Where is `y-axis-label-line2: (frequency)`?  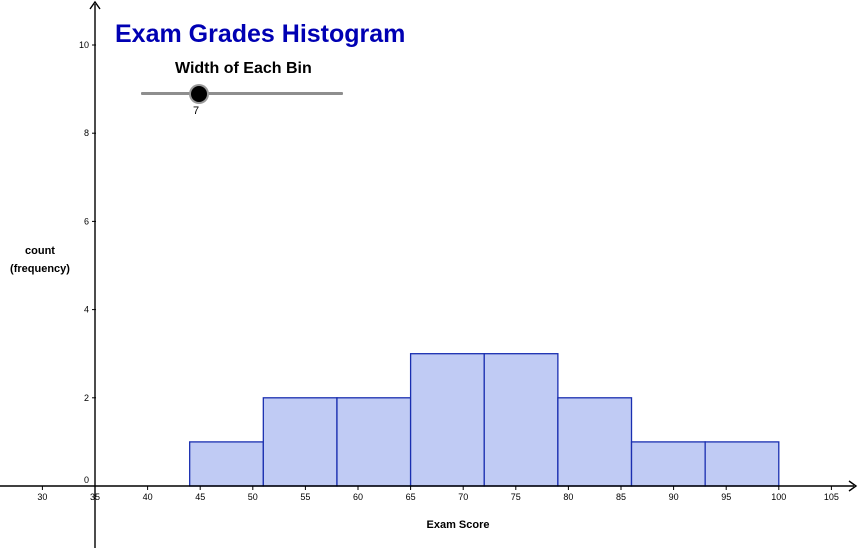 y-axis-label-line2: (frequency) is located at coordinates (40, 269).